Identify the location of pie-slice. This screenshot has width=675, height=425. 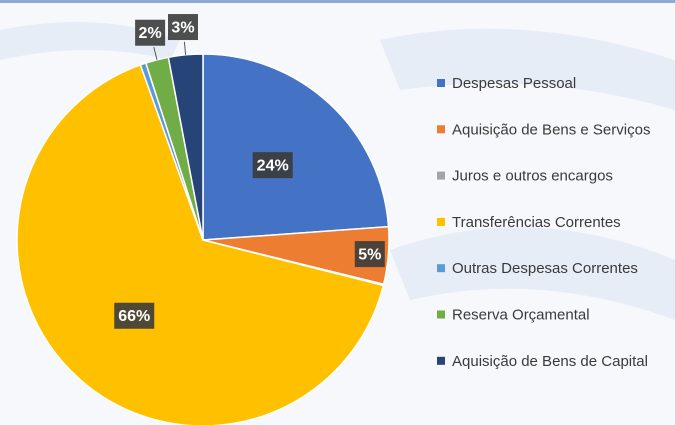
(296, 147).